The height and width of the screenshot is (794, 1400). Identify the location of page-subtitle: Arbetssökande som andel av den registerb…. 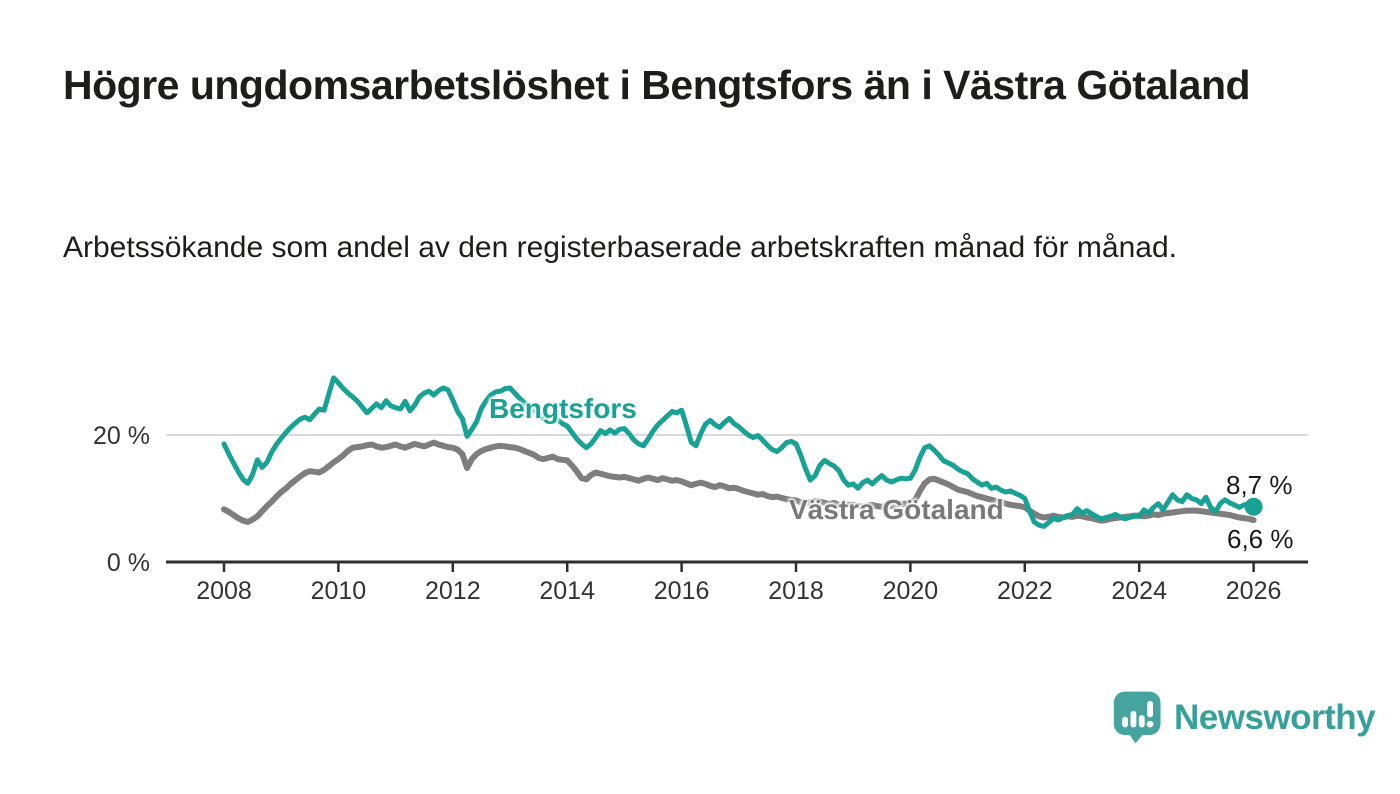
(620, 247).